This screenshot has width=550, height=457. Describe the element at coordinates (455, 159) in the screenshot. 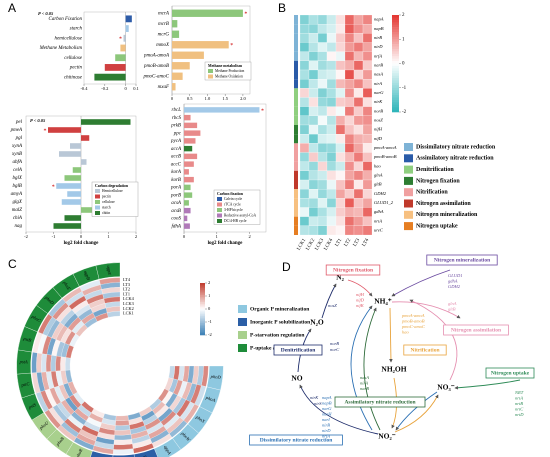

I see `legend-label: Assimilatory nitrate reduction` at that location.